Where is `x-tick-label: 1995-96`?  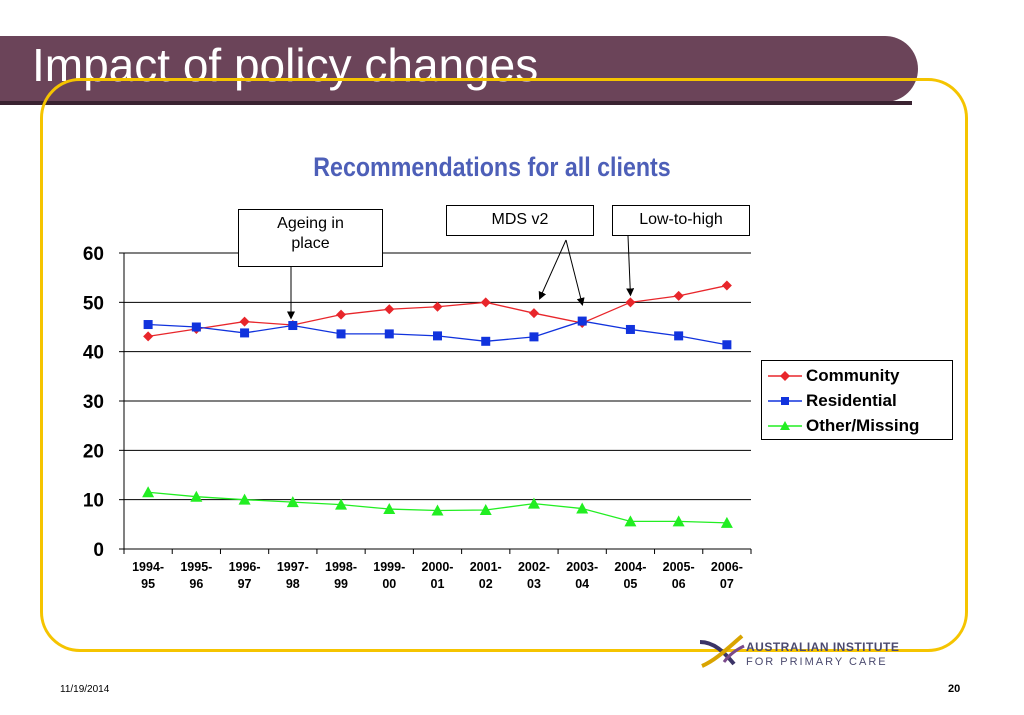
x-tick-label: 1995-96 is located at coordinates (196, 575).